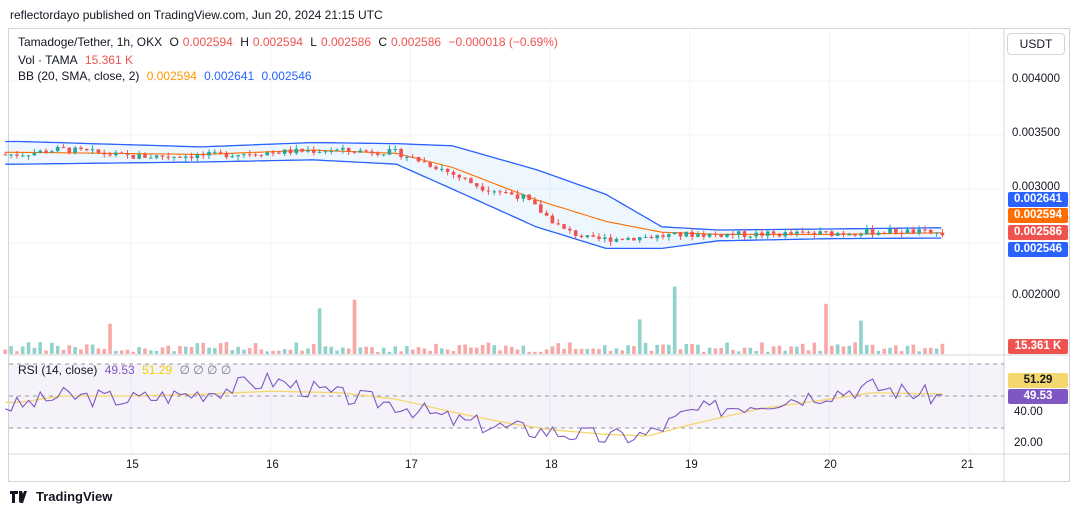  I want to click on bb-label: BB (20, SMA, close, 2), so click(79, 76).